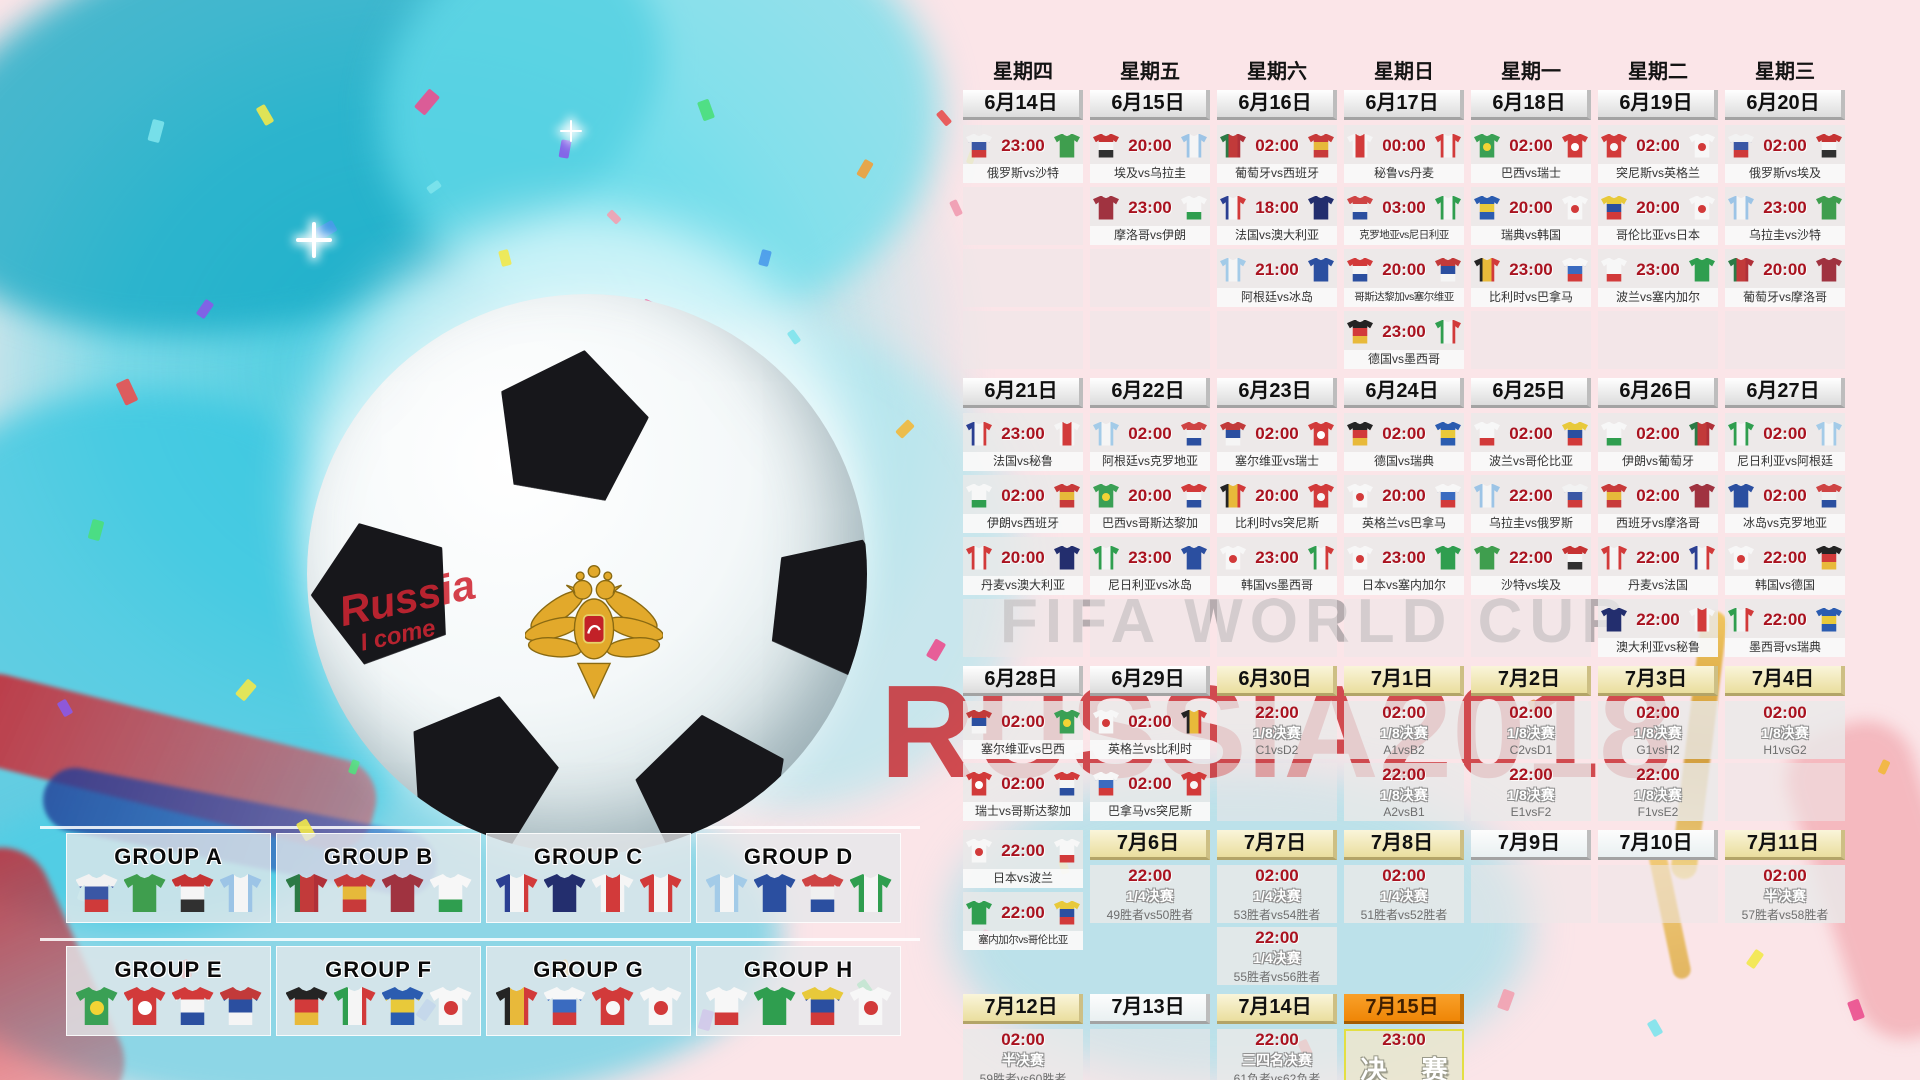 Image resolution: width=1920 pixels, height=1080 pixels. Describe the element at coordinates (1404, 585) in the screenshot. I see `match-label: 日本vs塞内加尔` at that location.